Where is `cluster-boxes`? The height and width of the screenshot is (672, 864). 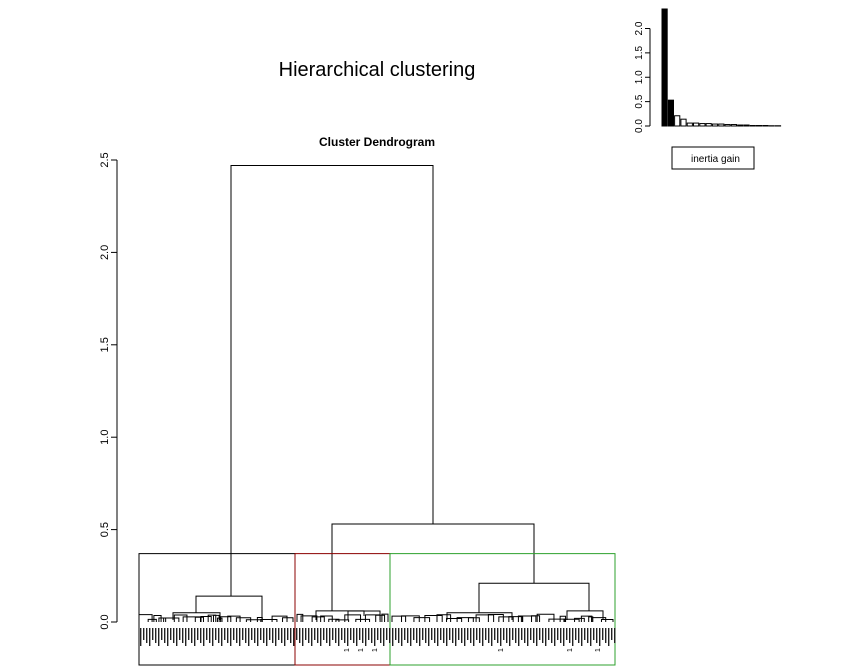
cluster-boxes is located at coordinates (377, 609).